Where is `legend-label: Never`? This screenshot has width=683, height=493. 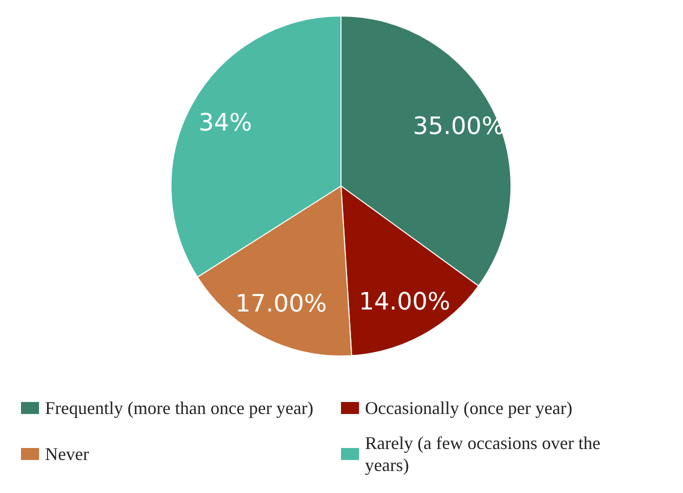 legend-label: Never is located at coordinates (67, 454).